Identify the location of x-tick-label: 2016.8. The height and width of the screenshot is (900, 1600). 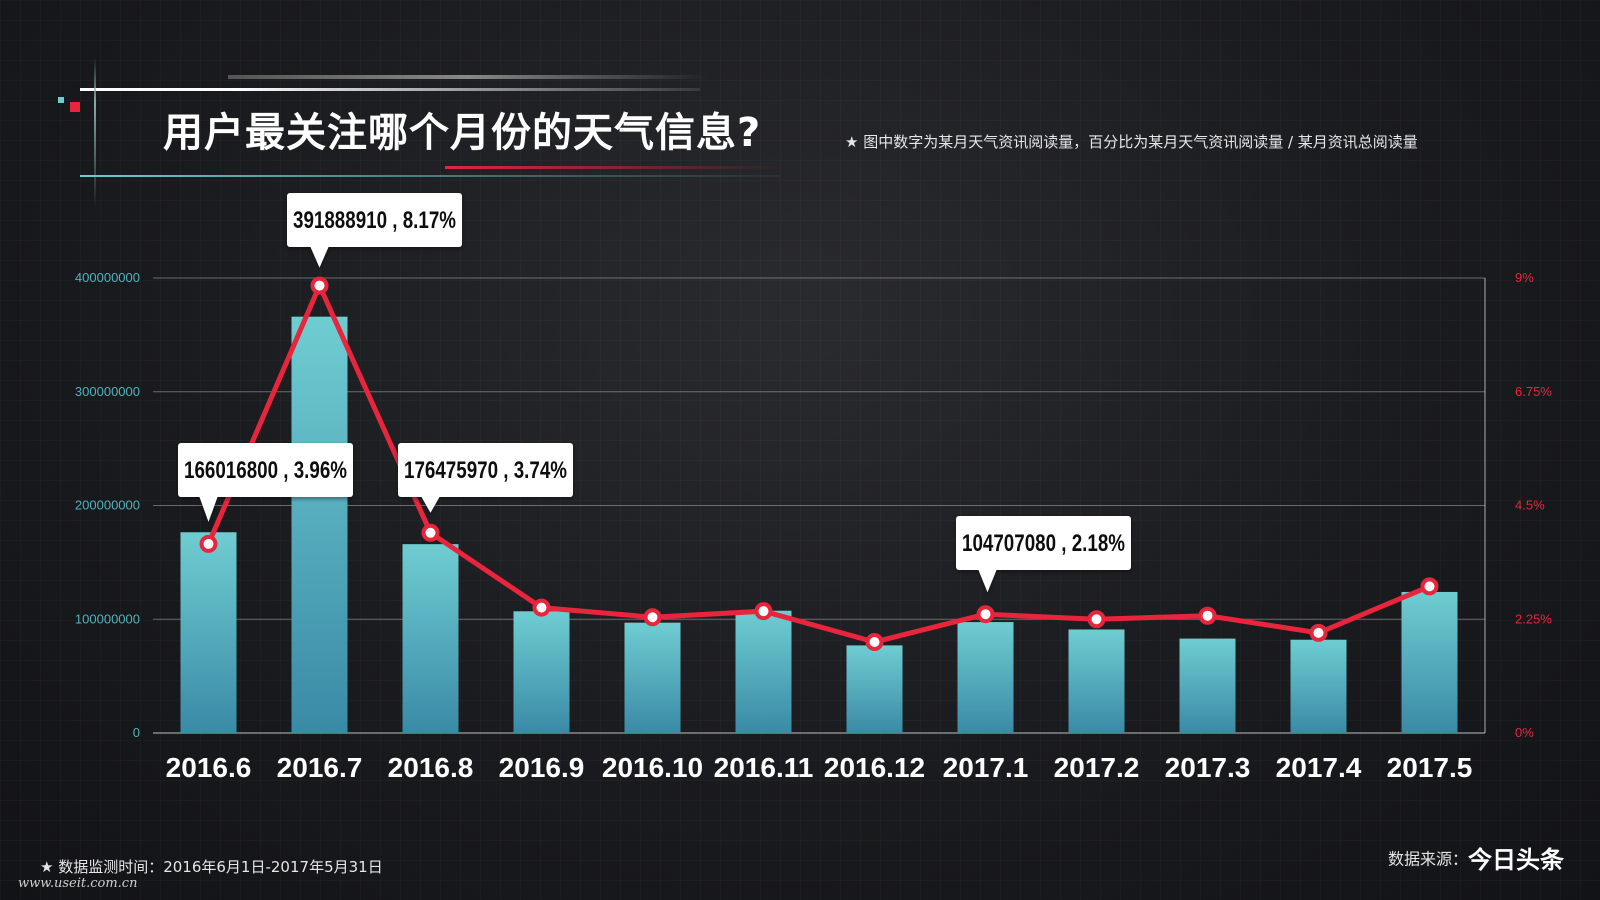
(431, 767).